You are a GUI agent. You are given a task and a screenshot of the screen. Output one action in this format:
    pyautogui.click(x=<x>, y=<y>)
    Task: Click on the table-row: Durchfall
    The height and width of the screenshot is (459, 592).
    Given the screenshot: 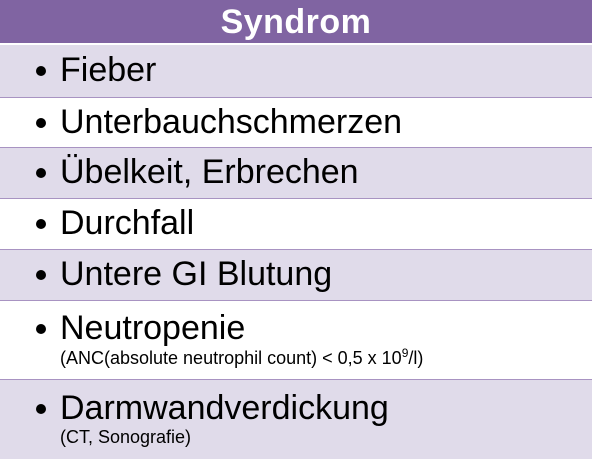 What is the action you would take?
    pyautogui.click(x=296, y=224)
    